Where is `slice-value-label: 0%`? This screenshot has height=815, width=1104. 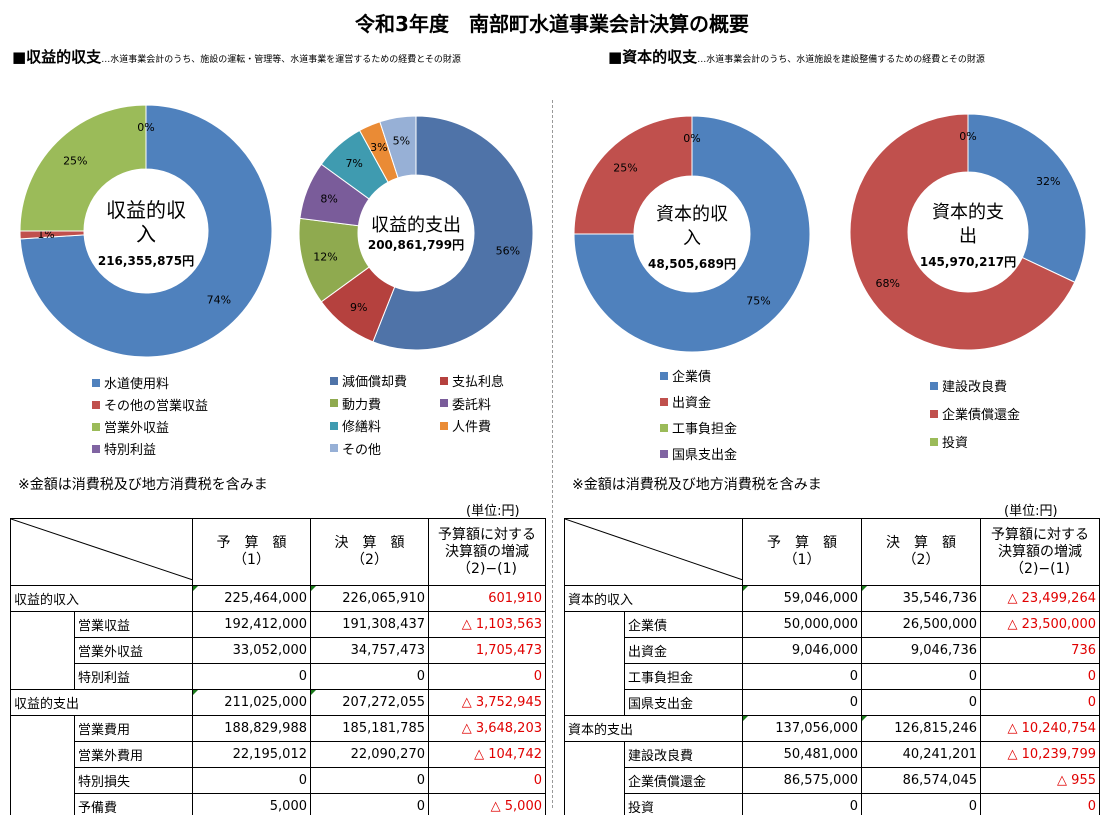 slice-value-label: 0% is located at coordinates (691, 138).